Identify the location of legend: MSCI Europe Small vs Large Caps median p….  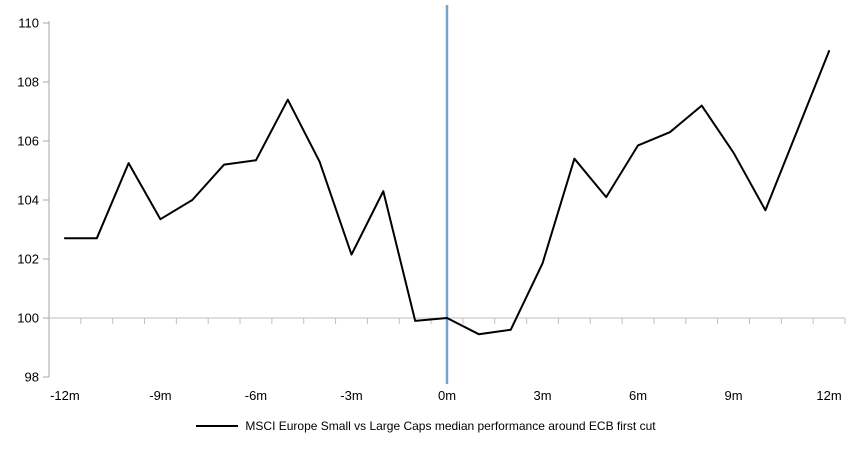
(426, 426).